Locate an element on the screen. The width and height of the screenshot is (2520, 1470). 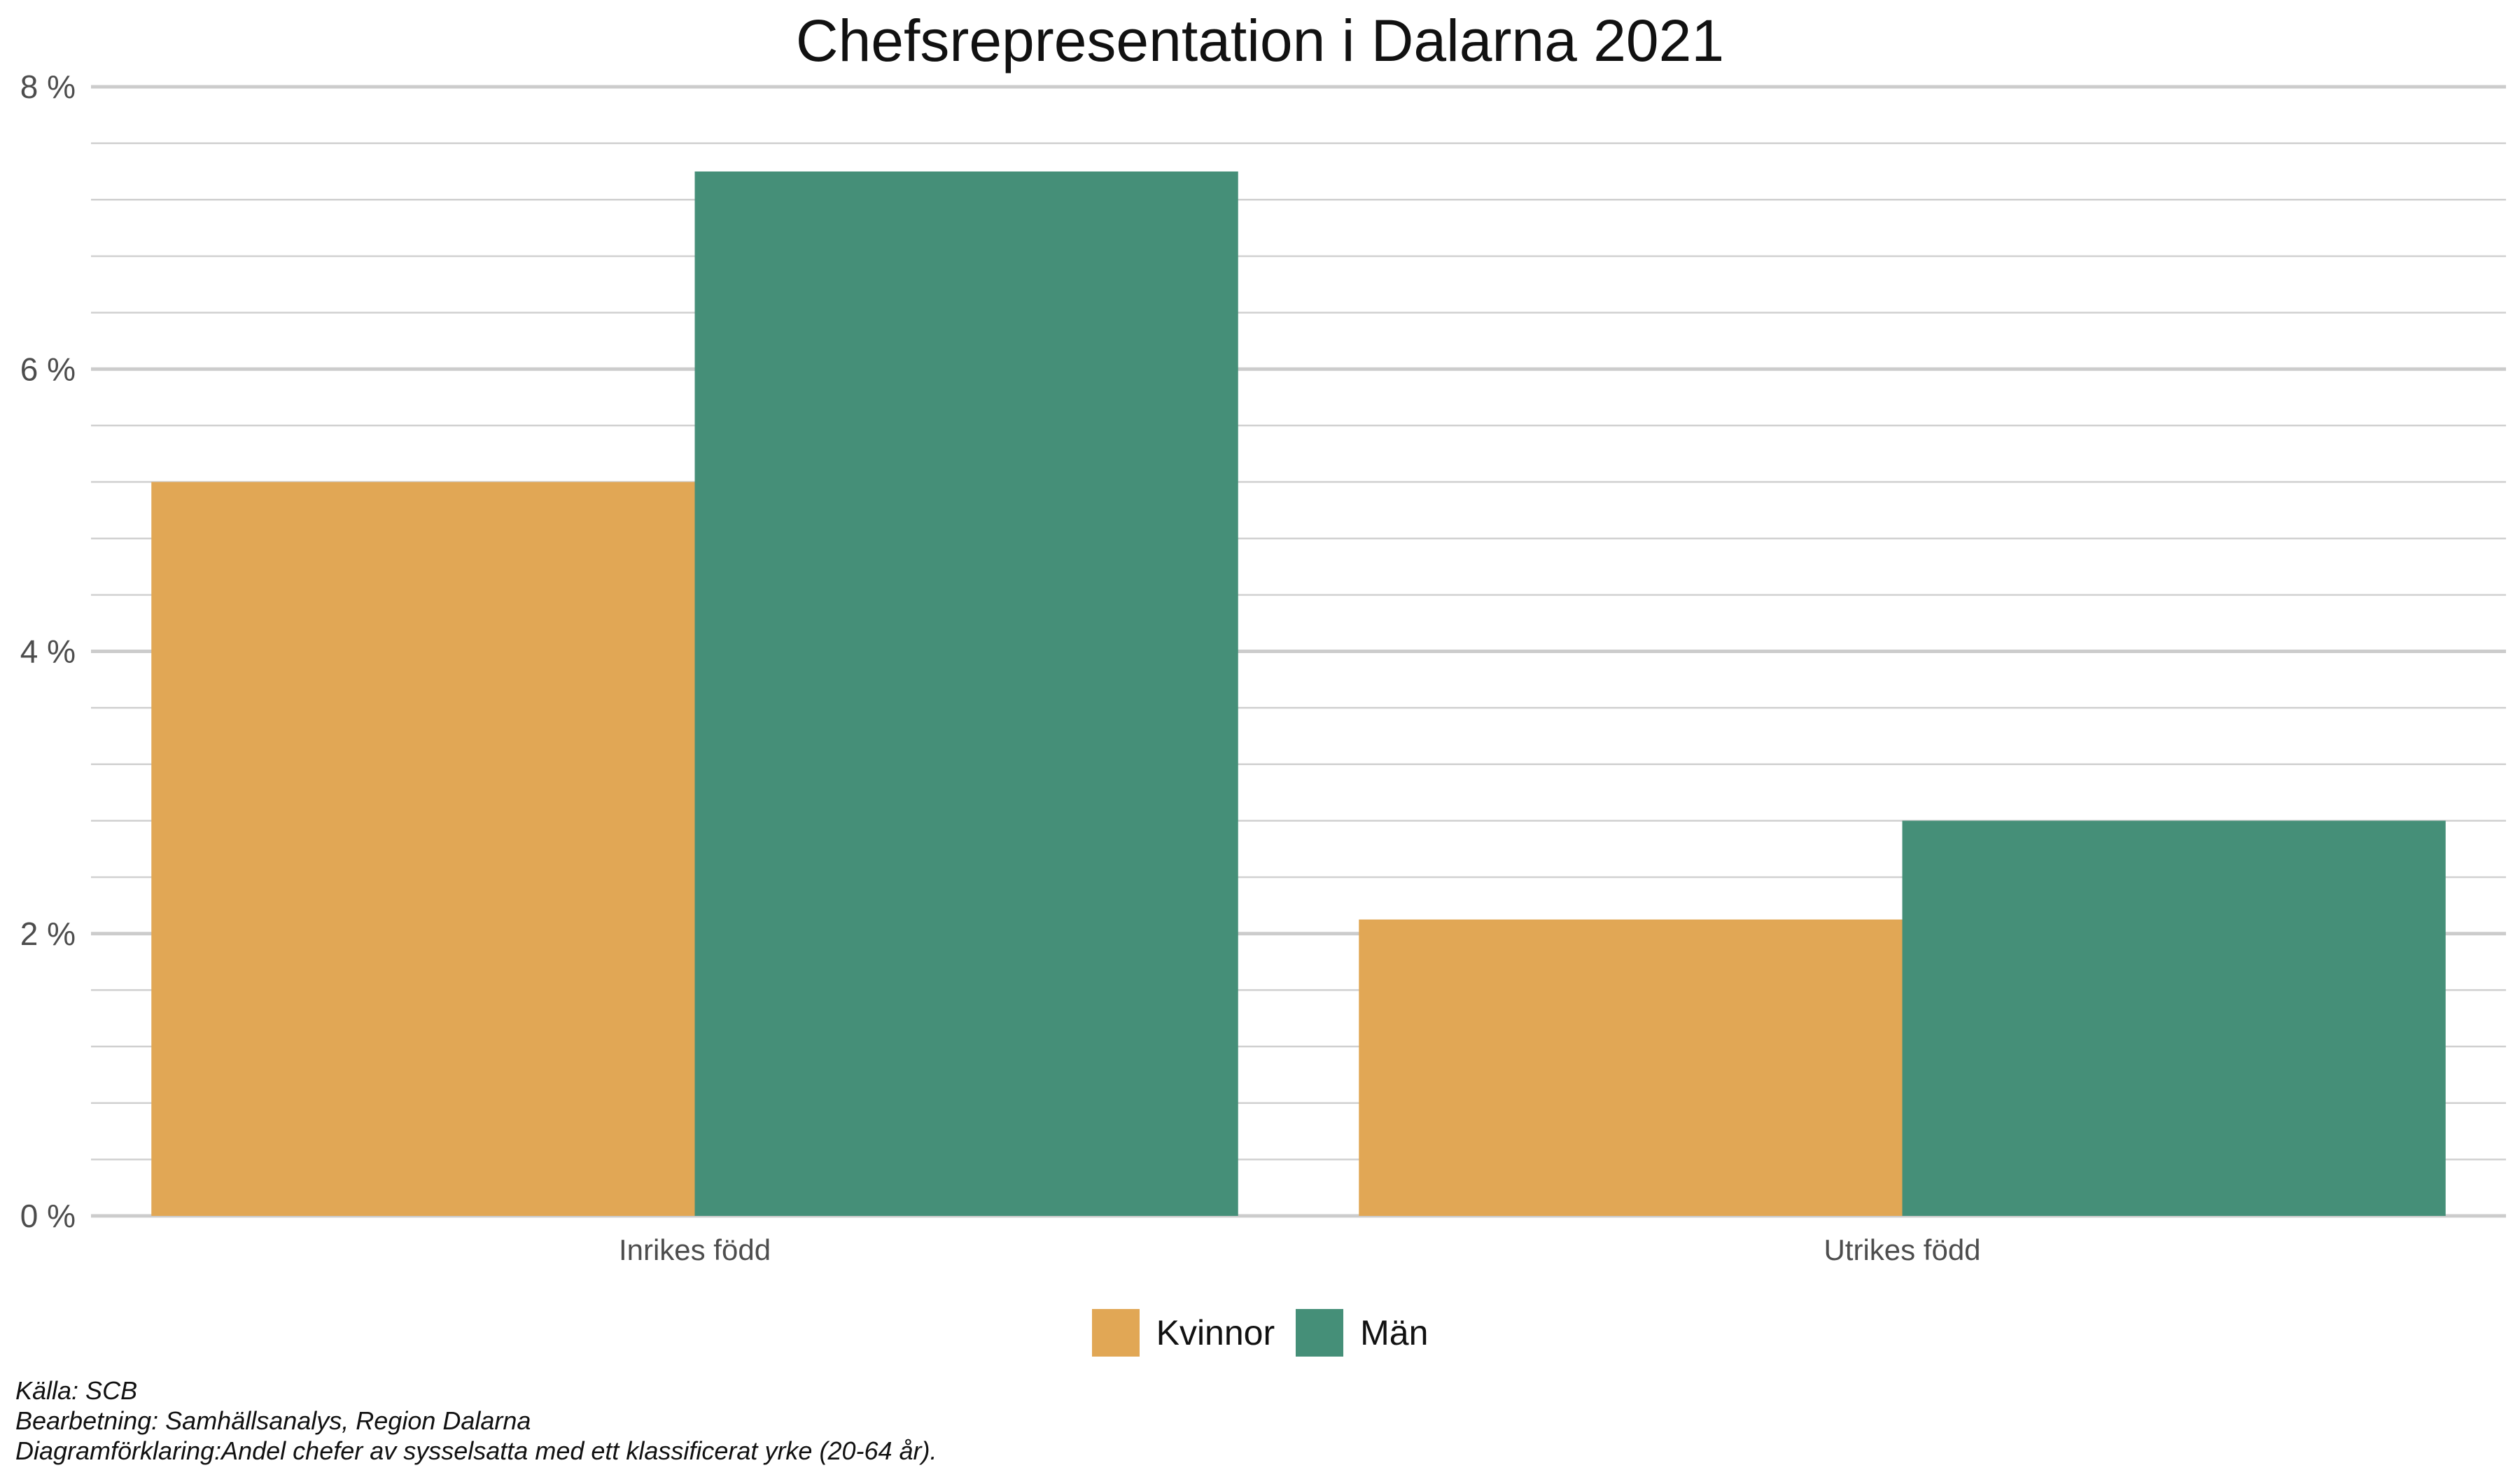
x-tick-label: Utrikes född is located at coordinates (1901, 1249).